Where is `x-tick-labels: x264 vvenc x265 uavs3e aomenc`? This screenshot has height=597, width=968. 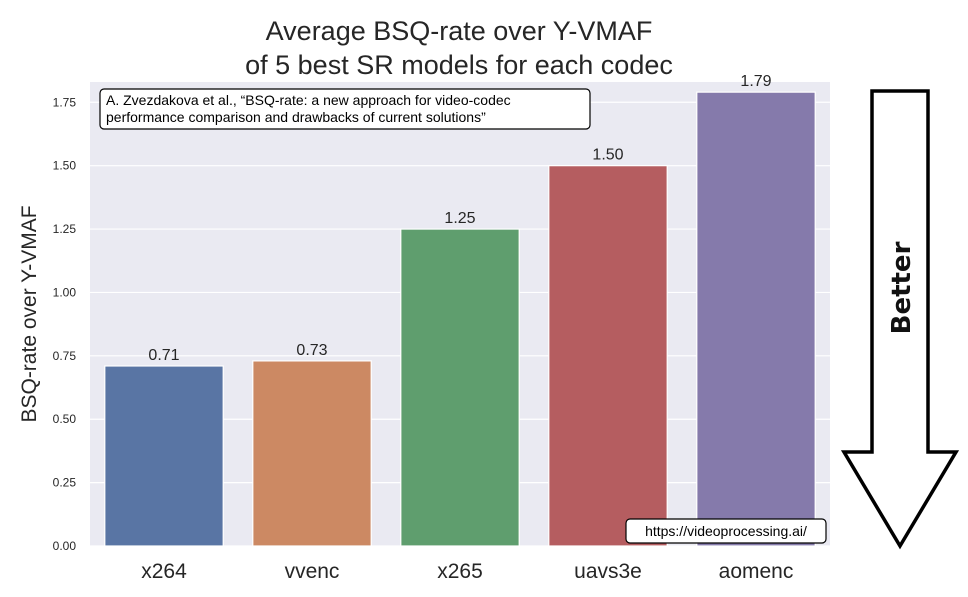 x-tick-labels: x264 vvenc x265 uavs3e aomenc is located at coordinates (467, 571).